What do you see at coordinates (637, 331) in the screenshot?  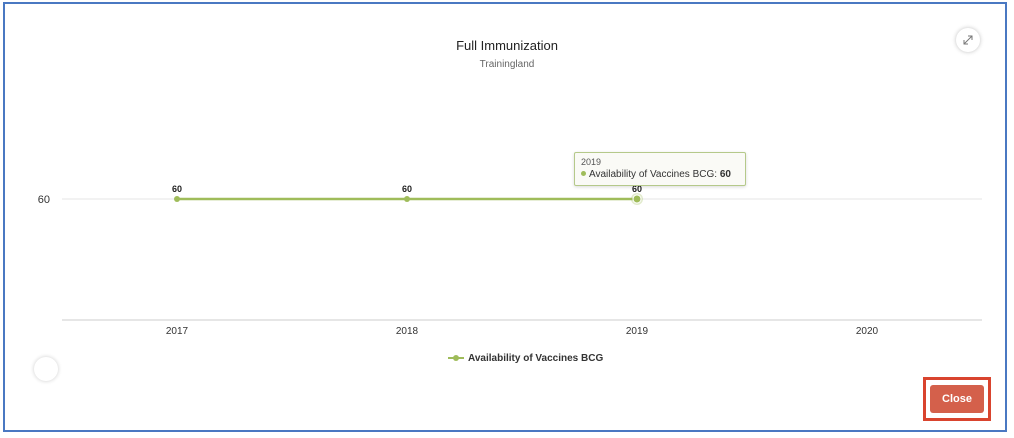 I see `x-tick-label: 2019` at bounding box center [637, 331].